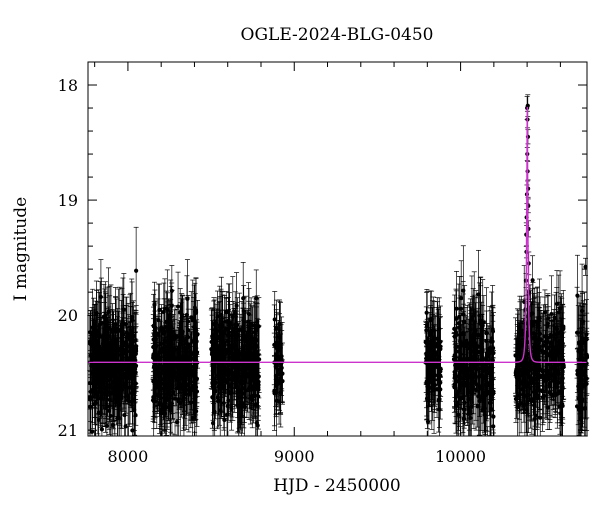 The width and height of the screenshot is (600, 512). I want to click on chart-title: OGLE-2024-BLG-0450, so click(337, 35).